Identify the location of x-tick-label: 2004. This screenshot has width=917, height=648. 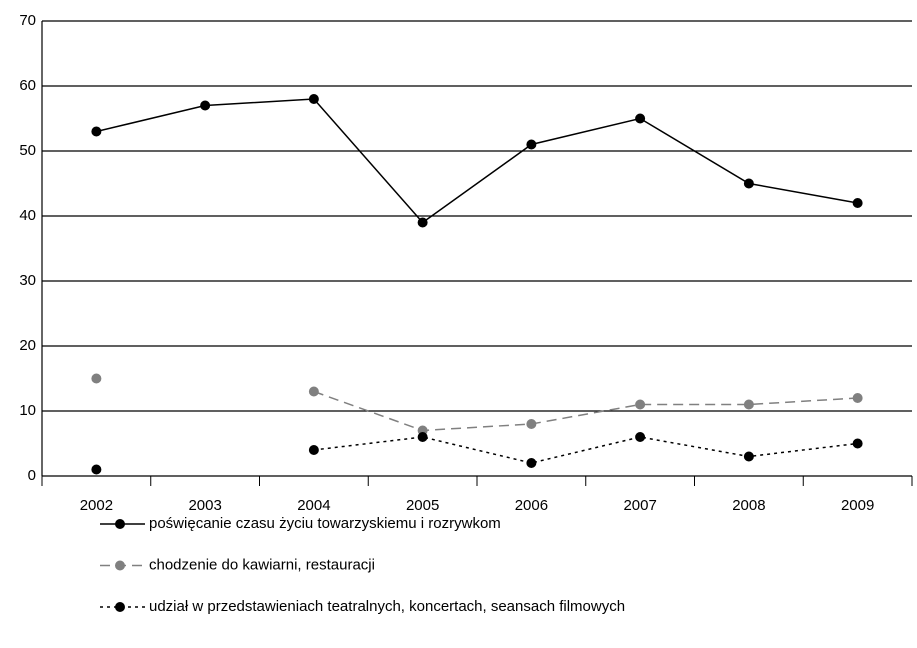
(313, 505).